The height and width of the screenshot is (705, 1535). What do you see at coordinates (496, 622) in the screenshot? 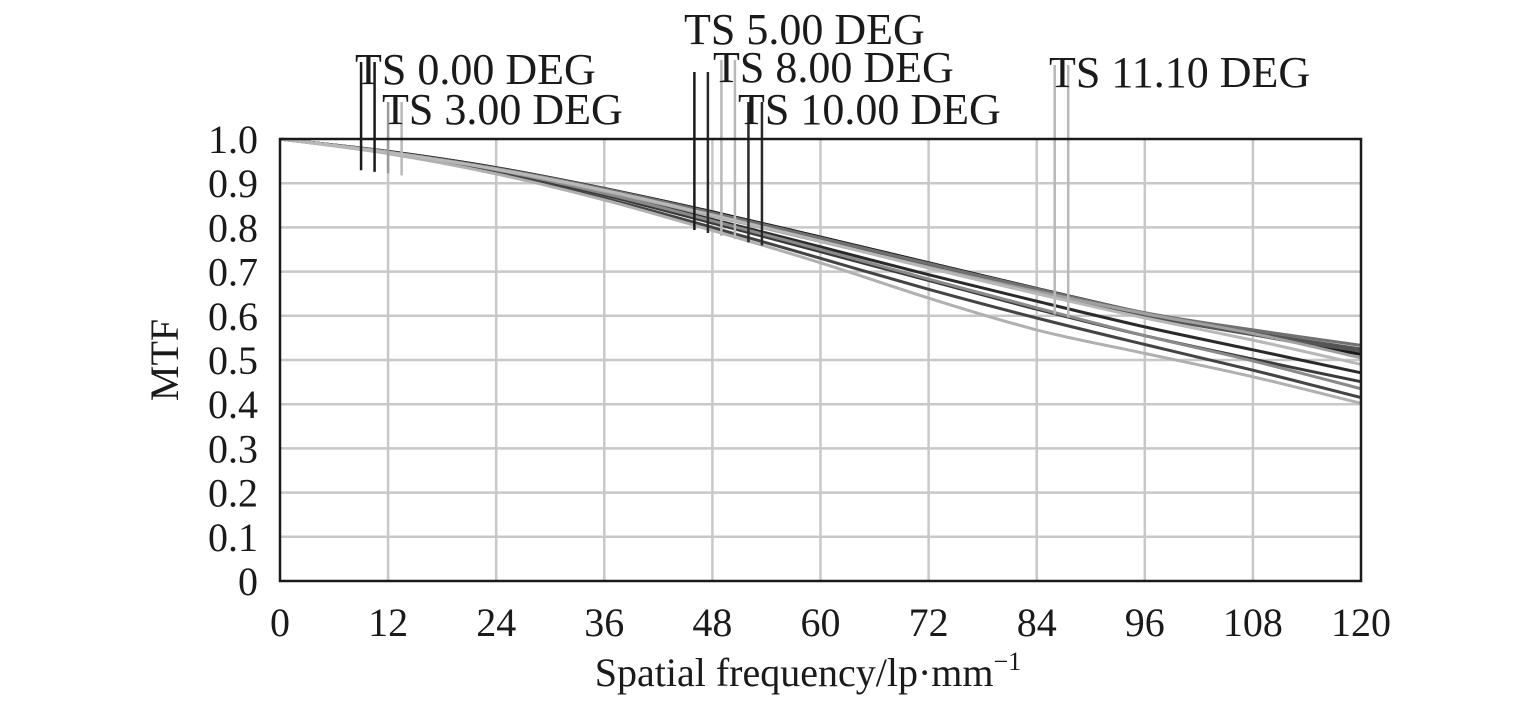
I see `x-tick-label: 24` at bounding box center [496, 622].